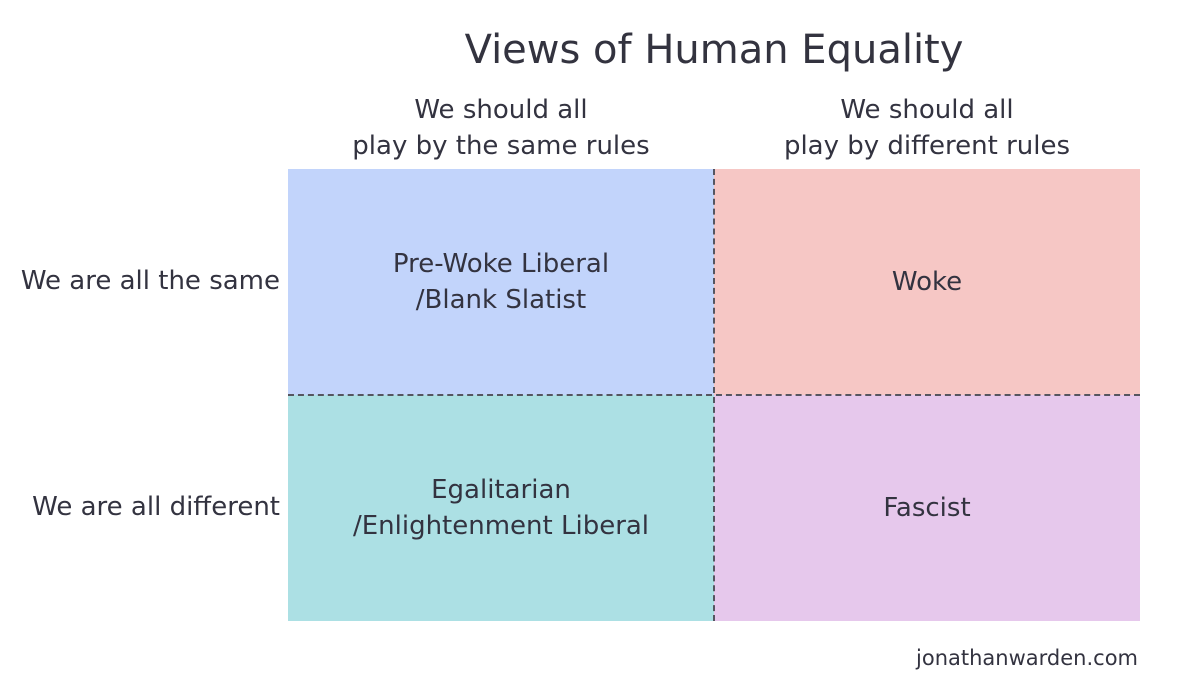 The image size is (1200, 675). I want to click on horizontal-divider, so click(714, 395).